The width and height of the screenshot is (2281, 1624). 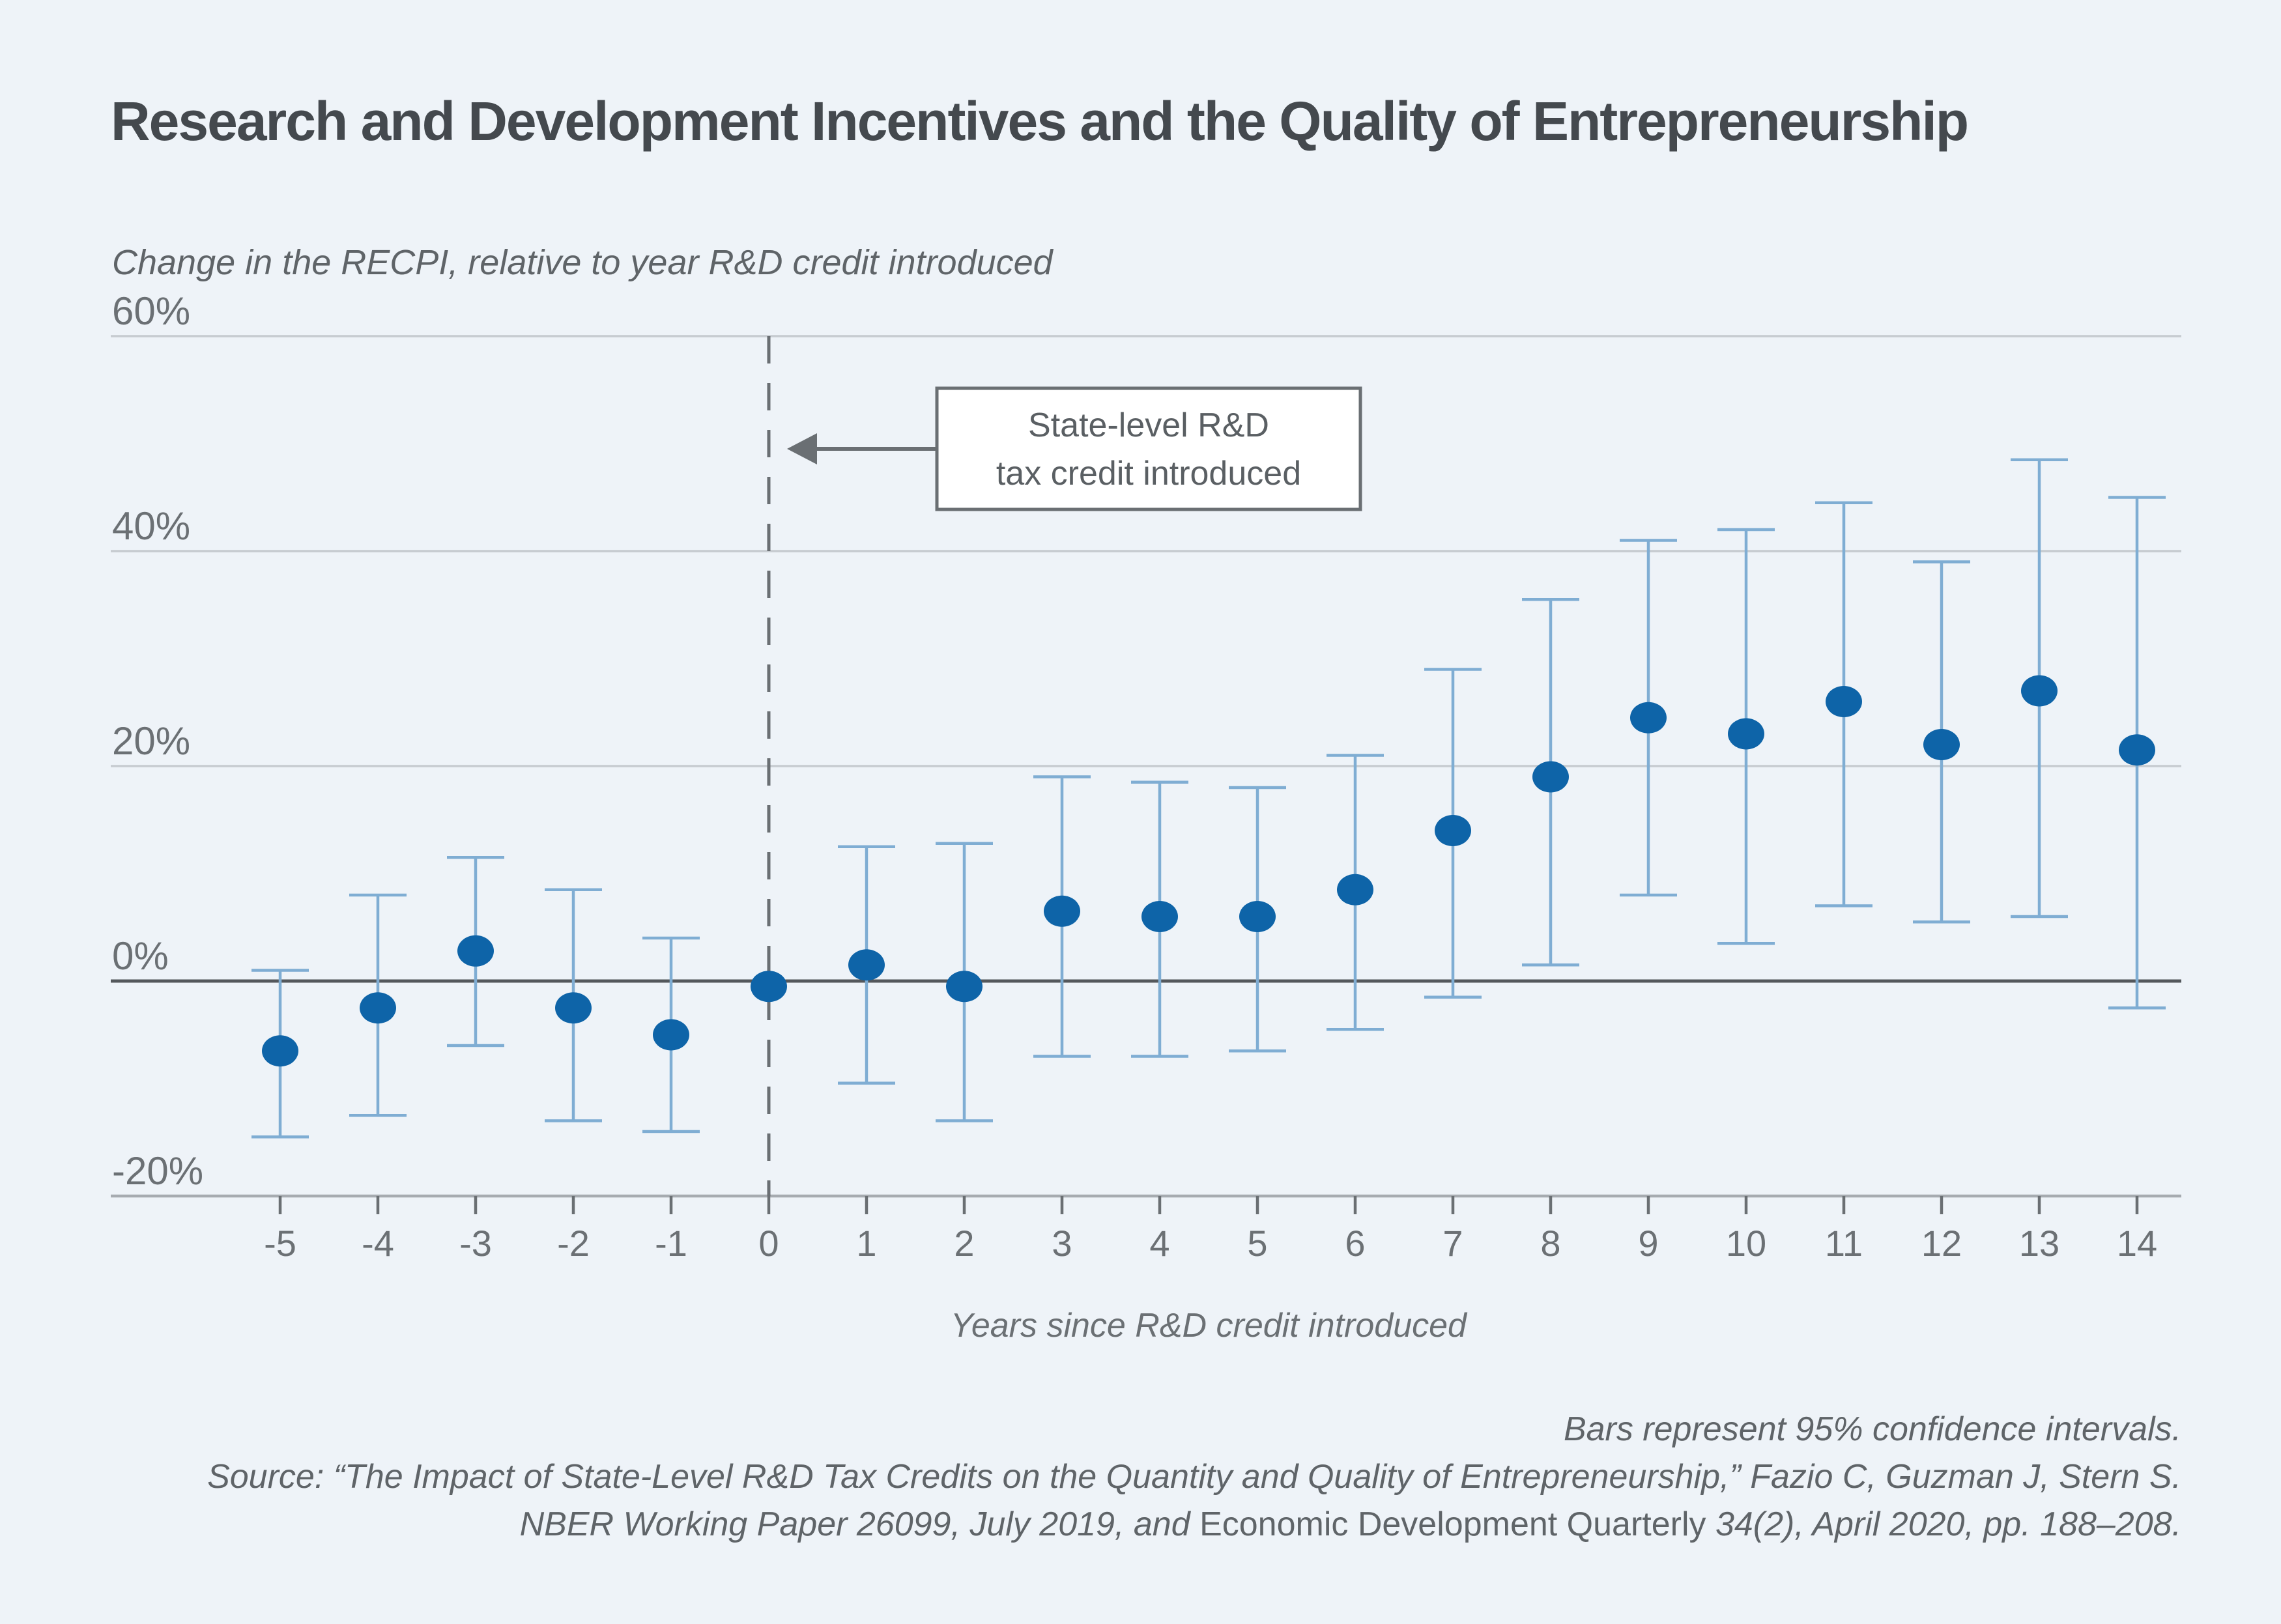 What do you see at coordinates (378, 1243) in the screenshot?
I see `x-tick-label: -4` at bounding box center [378, 1243].